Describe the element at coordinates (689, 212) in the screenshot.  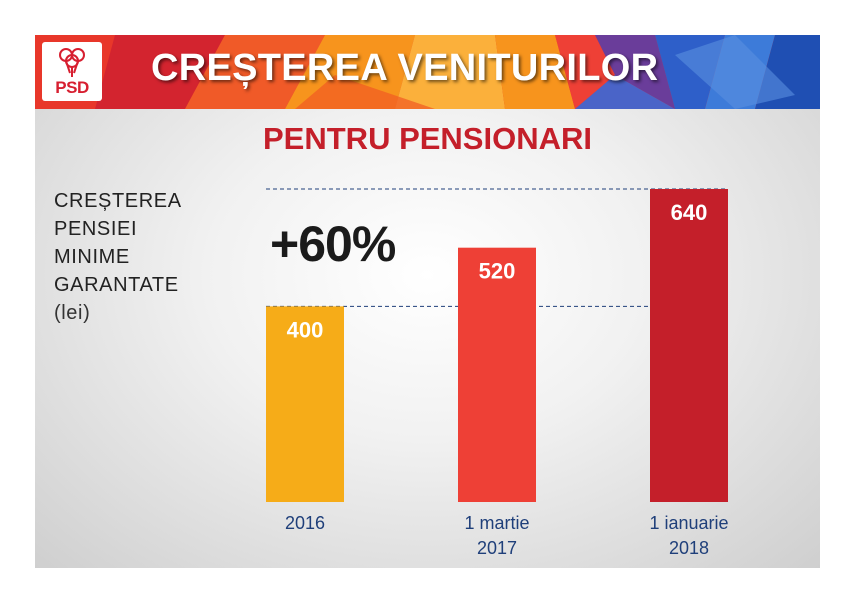
I see `bar-value-label: 640` at that location.